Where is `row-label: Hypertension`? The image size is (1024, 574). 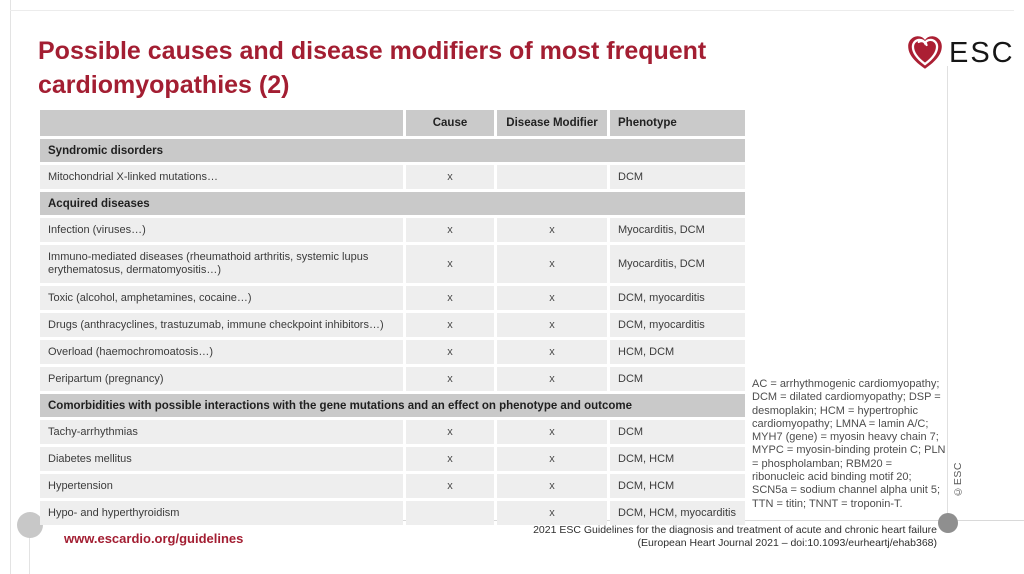
row-label: Hypertension is located at coordinates (221, 486).